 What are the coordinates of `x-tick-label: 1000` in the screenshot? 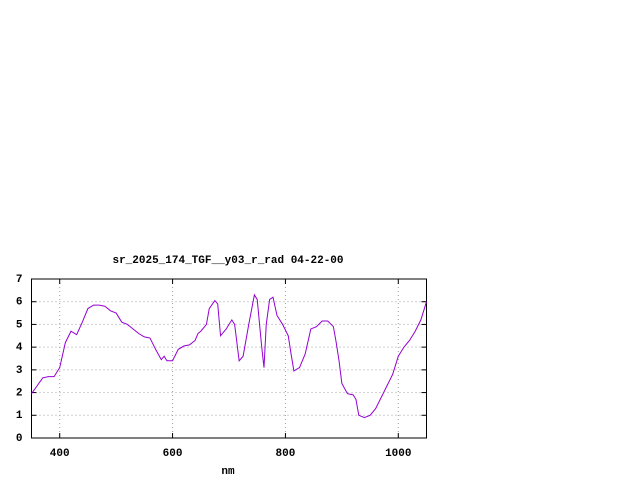 It's located at (398, 454).